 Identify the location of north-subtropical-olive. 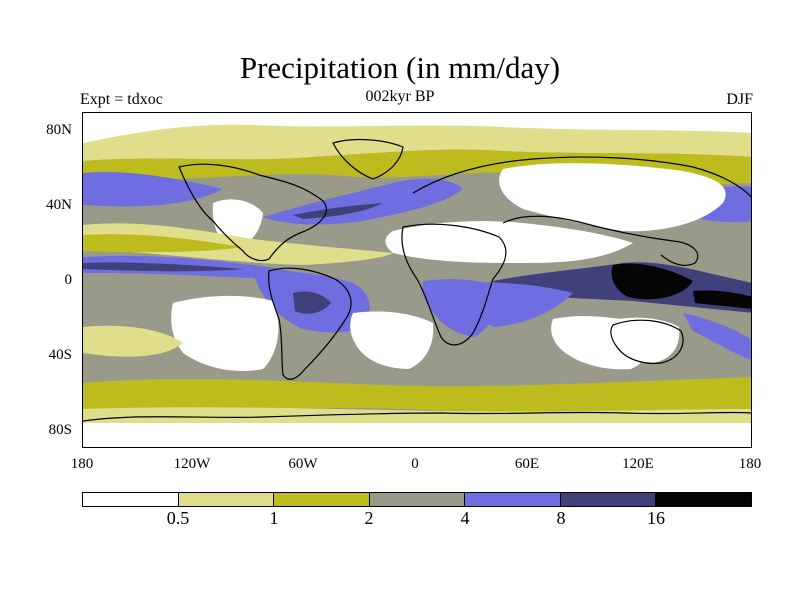
(163, 243).